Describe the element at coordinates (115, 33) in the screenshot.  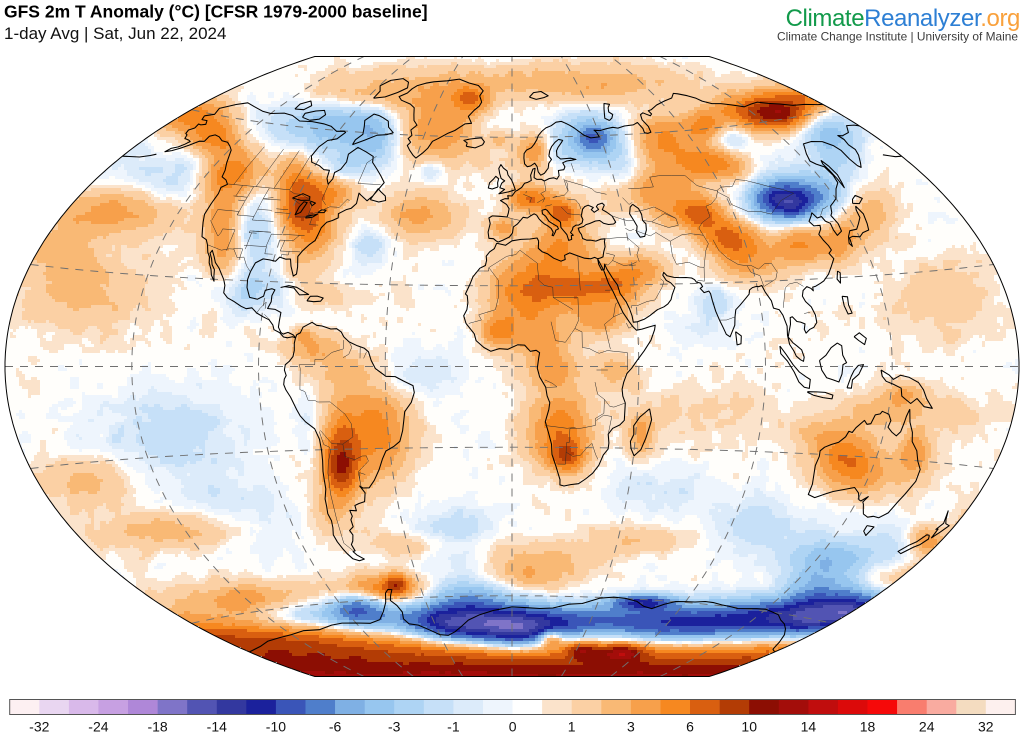
I see `svg-text: 1-day Avg | Sat, Jun 22, 2024` at that location.